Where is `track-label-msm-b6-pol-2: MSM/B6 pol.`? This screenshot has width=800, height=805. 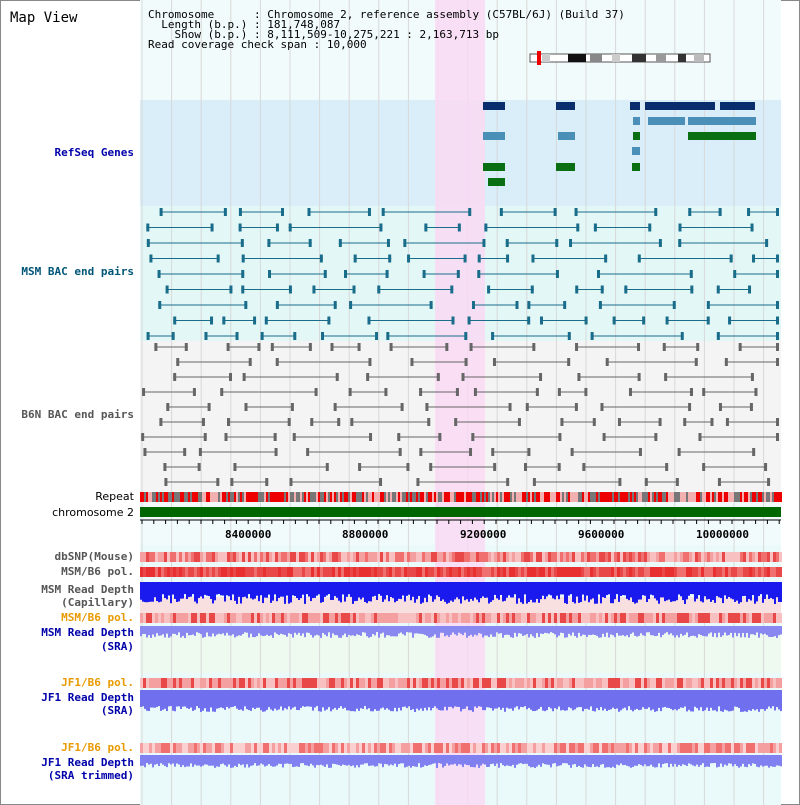
track-label-msm-b6-pol-2: MSM/B6 pol. is located at coordinates (97, 617).